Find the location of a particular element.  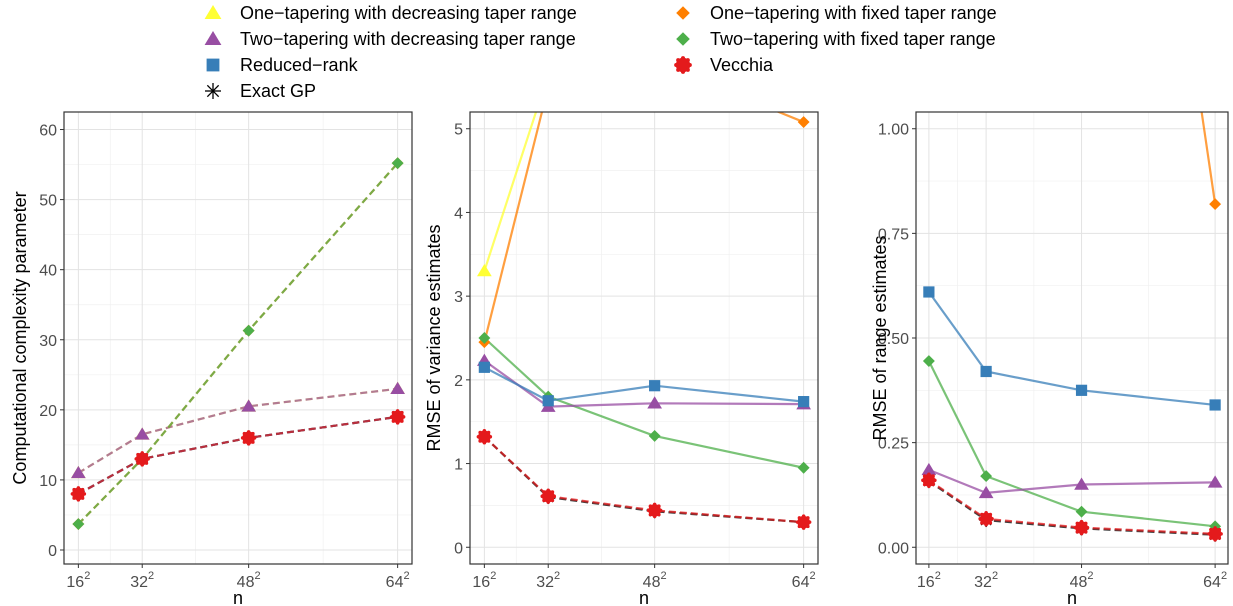

legend-label-rr: Reduced−rank is located at coordinates (299, 64).